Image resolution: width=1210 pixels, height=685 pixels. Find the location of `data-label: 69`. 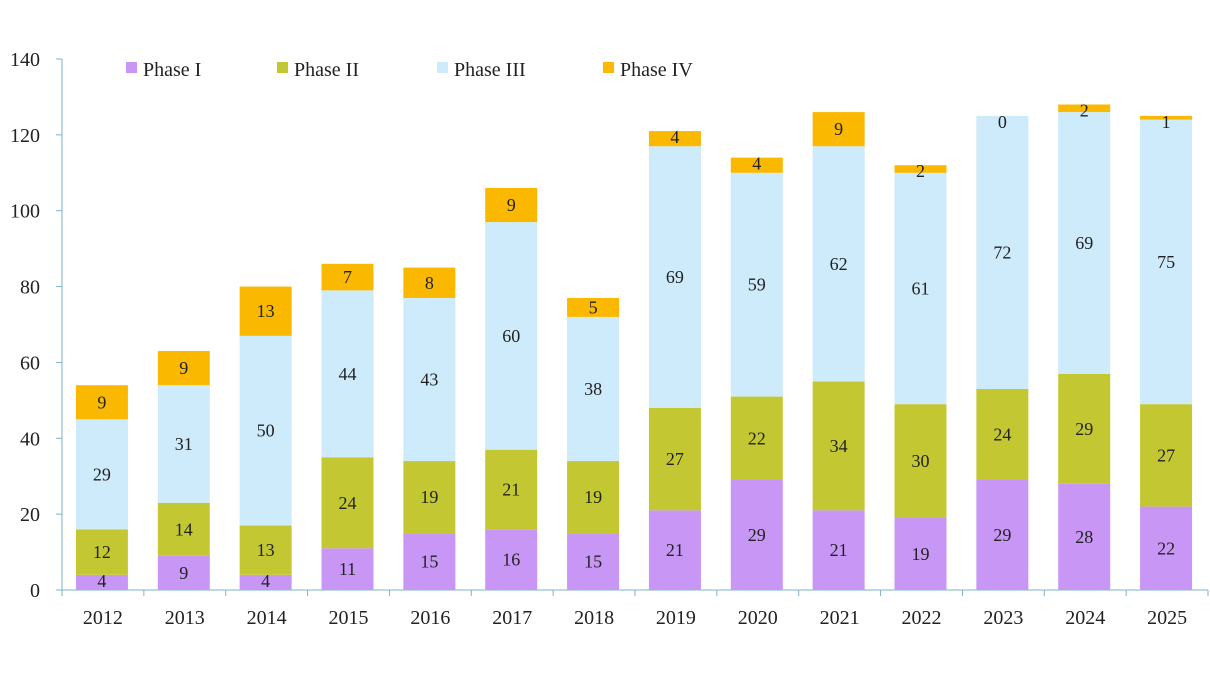

data-label: 69 is located at coordinates (1084, 243).